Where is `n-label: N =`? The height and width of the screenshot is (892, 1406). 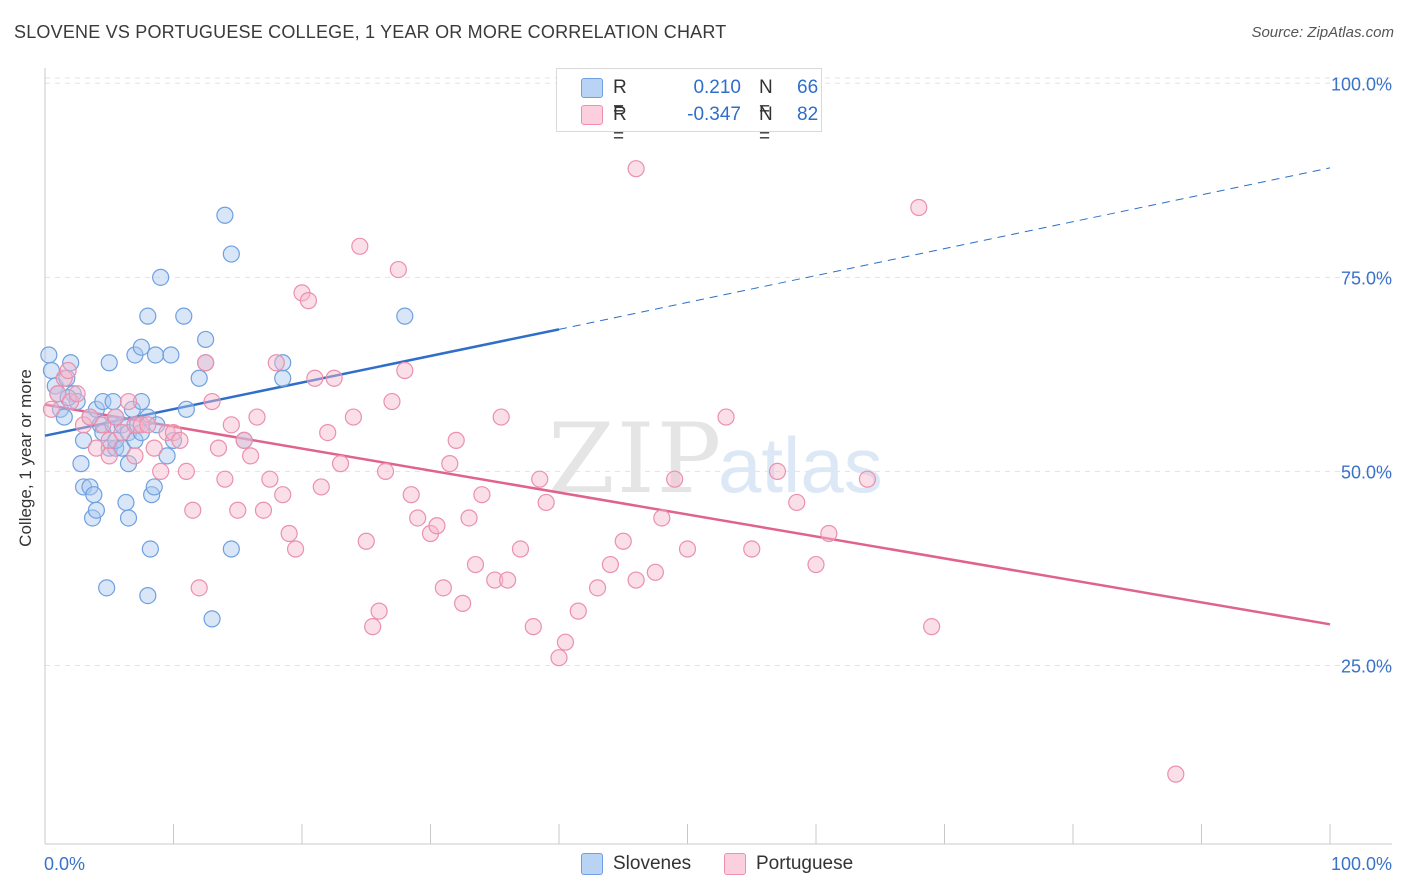 n-label: N = is located at coordinates (766, 125).